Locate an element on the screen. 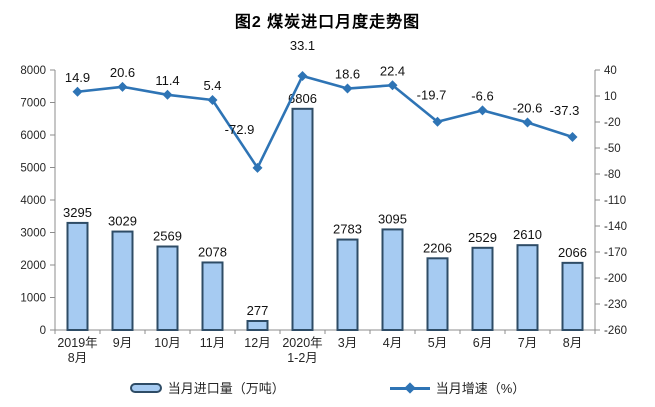 The width and height of the screenshot is (655, 407). legend-item-growth: 当月增速（%） is located at coordinates (457, 387).